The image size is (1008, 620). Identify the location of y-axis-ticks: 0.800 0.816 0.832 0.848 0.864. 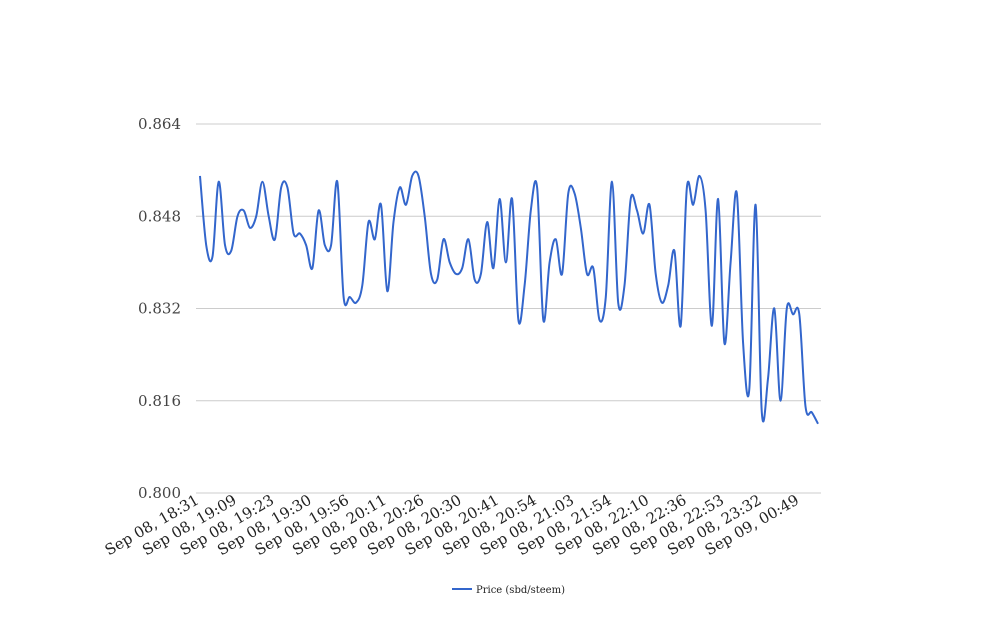
(159, 308).